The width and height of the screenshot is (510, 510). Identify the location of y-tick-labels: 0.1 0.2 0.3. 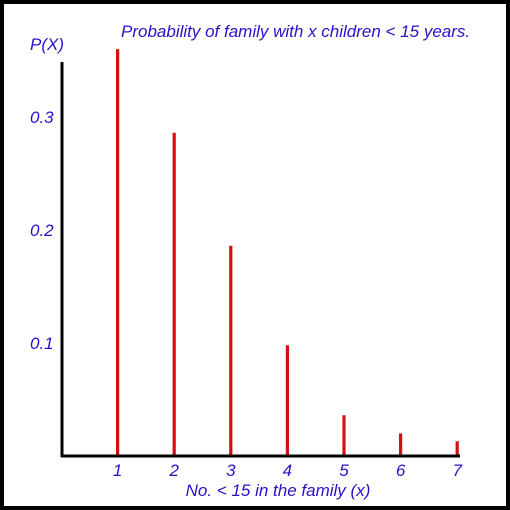
(42, 230).